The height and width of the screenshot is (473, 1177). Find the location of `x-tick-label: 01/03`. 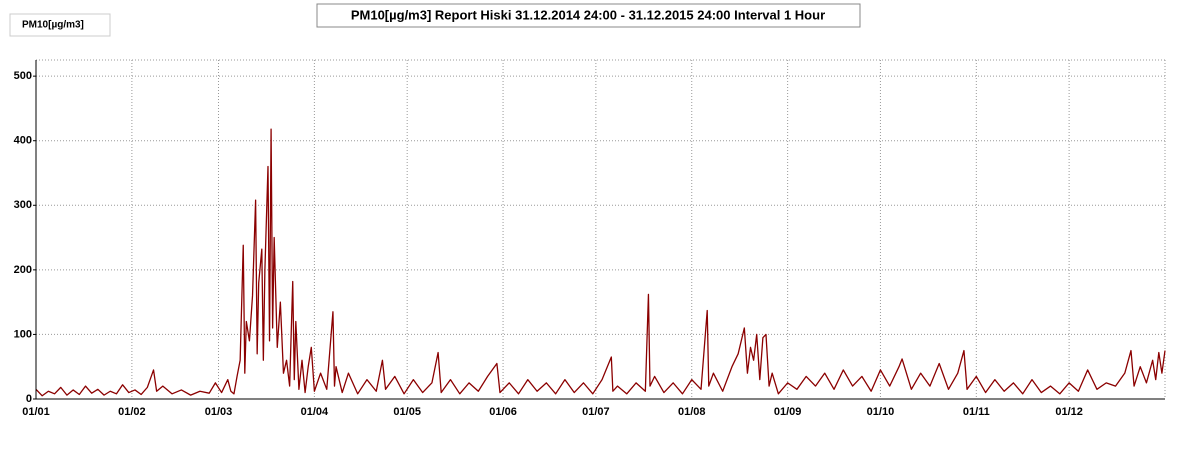

x-tick-label: 01/03 is located at coordinates (219, 412).